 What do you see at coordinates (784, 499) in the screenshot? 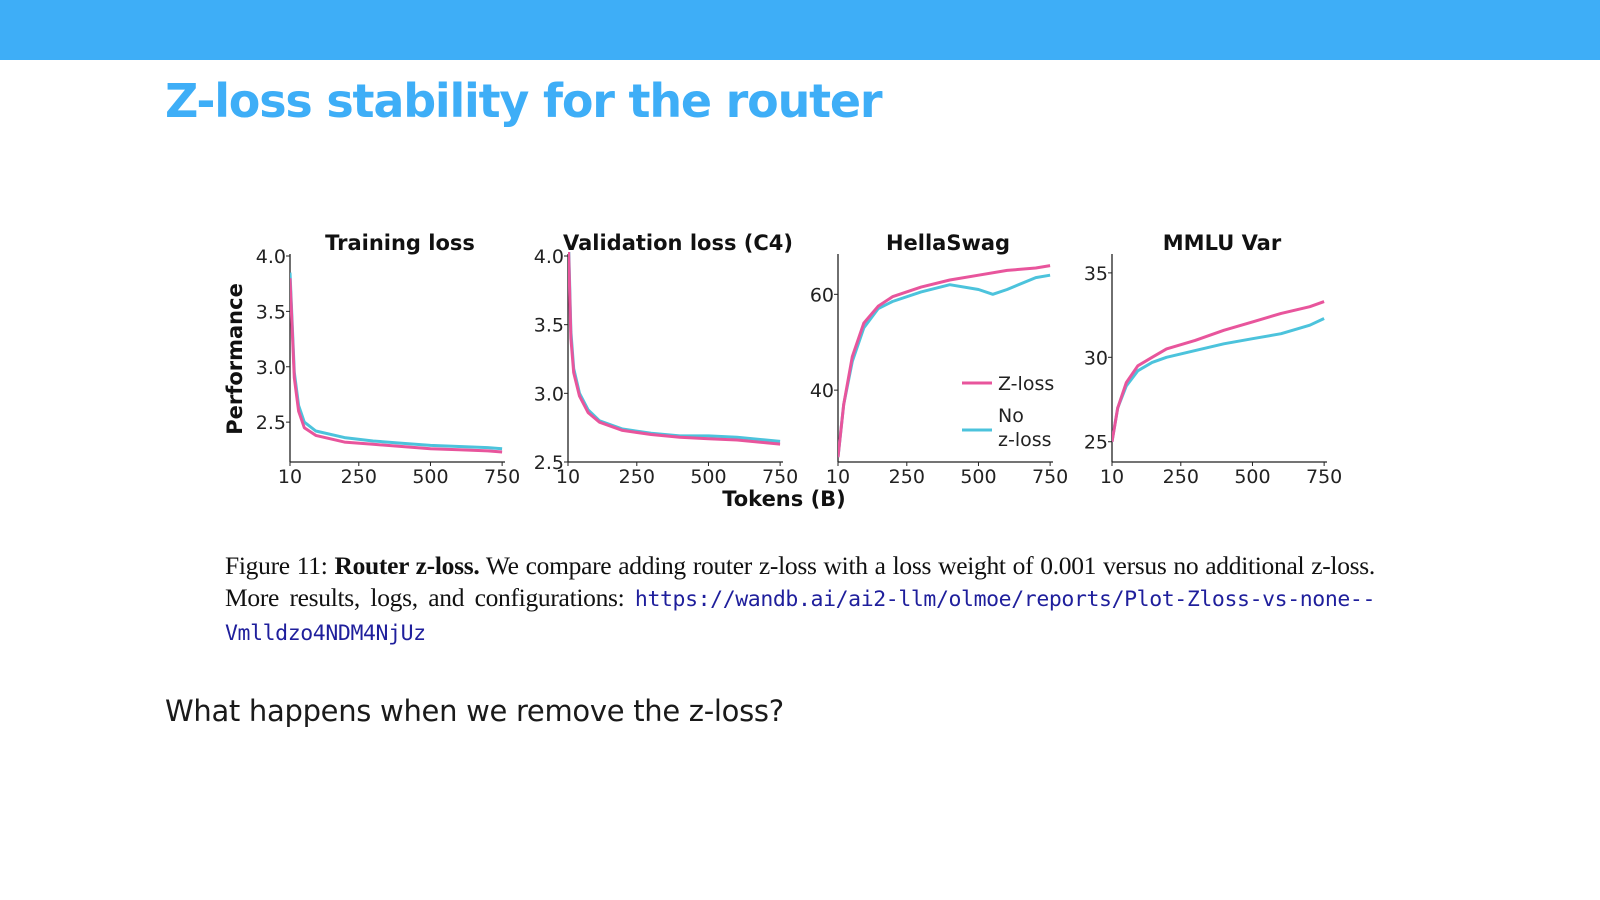
I see `x-axis-label: Tokens (B)` at bounding box center [784, 499].